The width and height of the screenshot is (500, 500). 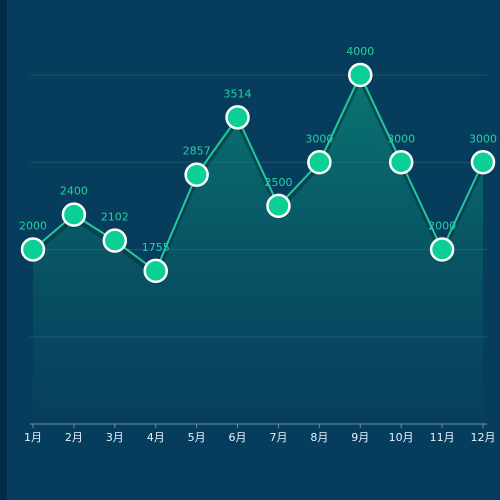 What do you see at coordinates (483, 437) in the screenshot?
I see `x-tick-label-12: 12月` at bounding box center [483, 437].